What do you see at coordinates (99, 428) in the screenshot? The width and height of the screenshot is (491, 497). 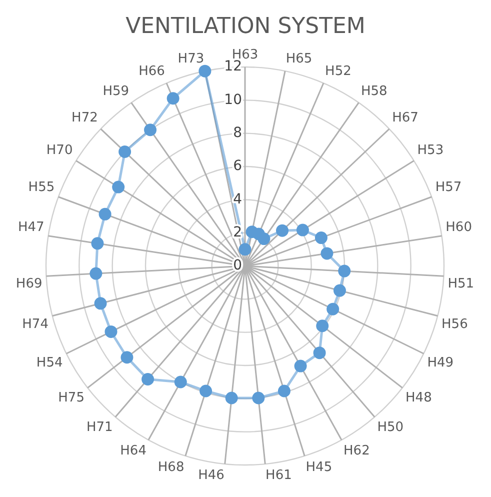 I see `spoke-label: H71` at bounding box center [99, 428].